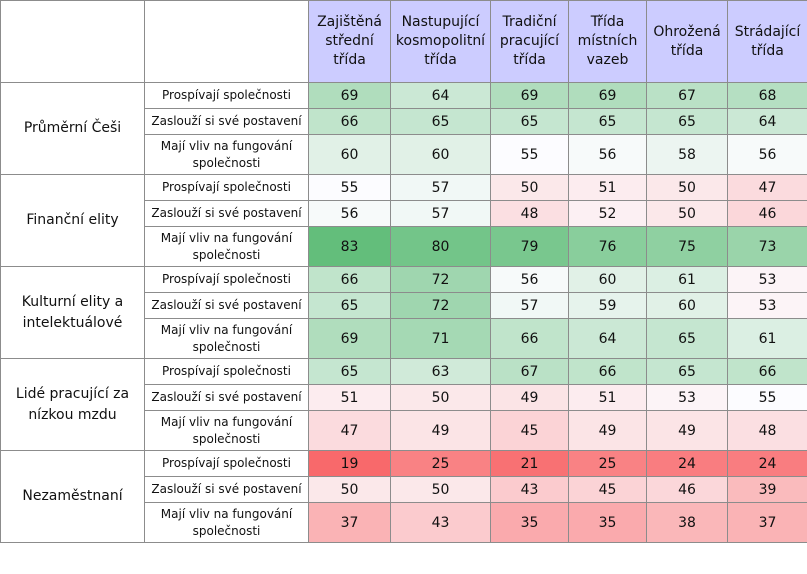  Describe the element at coordinates (529, 463) in the screenshot. I see `value-cell: 21` at that location.